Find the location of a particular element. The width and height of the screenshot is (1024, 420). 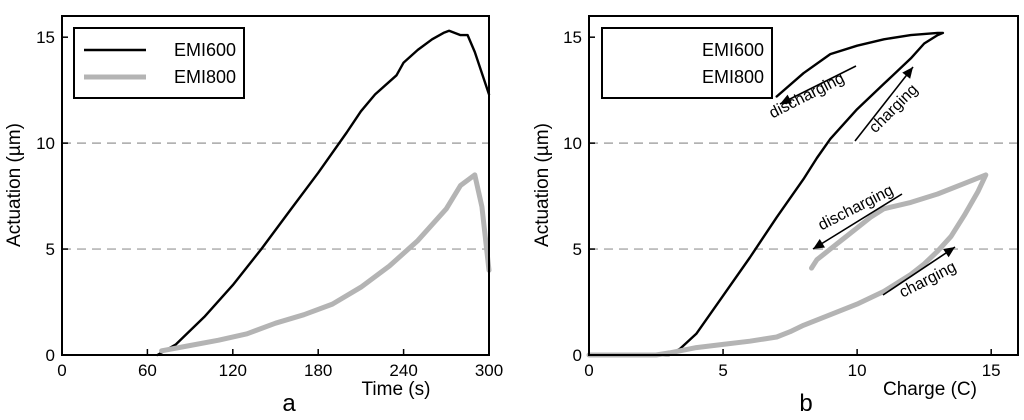

x-tick-label: 10 is located at coordinates (857, 370).